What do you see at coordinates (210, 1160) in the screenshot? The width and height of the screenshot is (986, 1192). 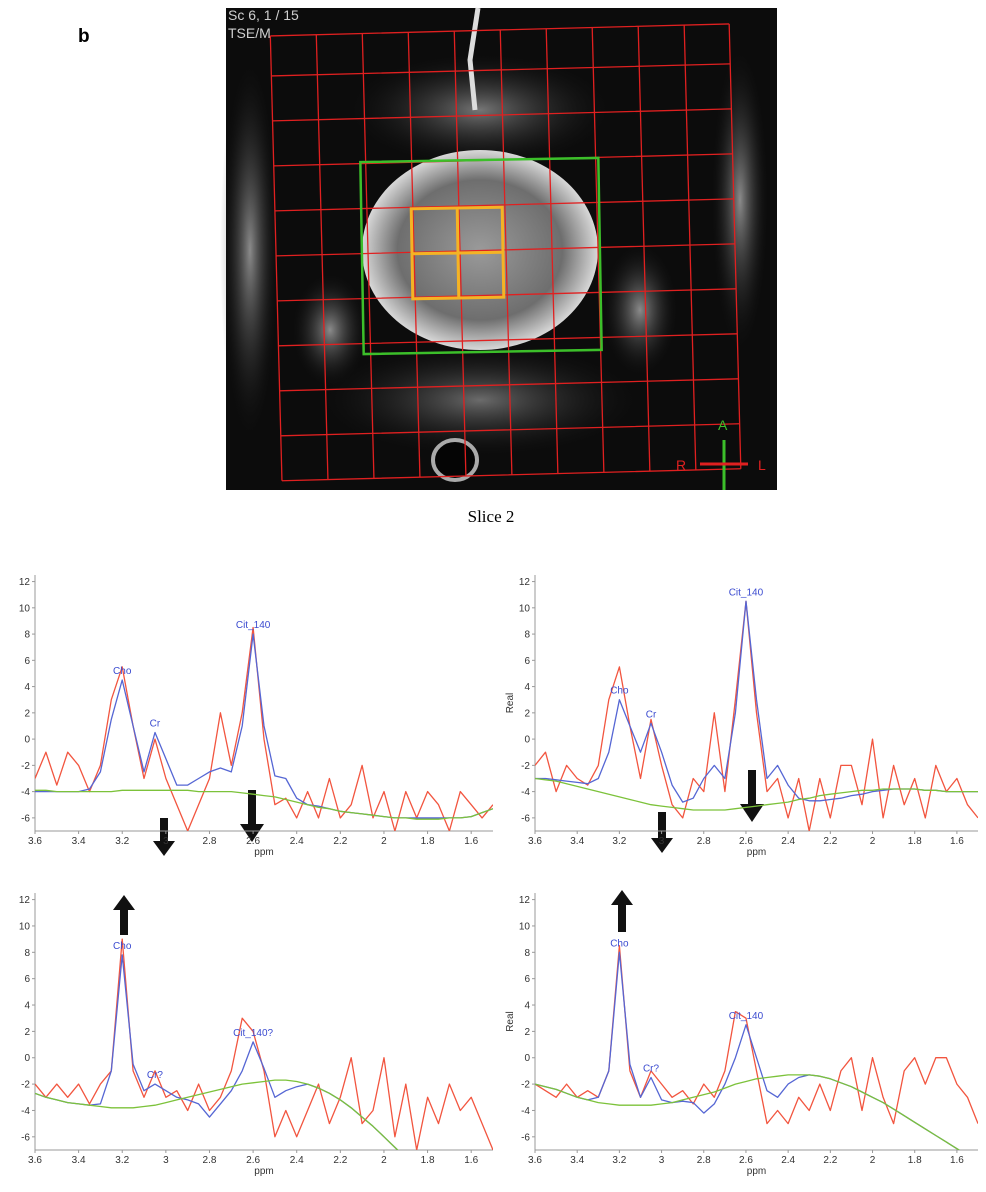 I see `x-tick-label: 2.8` at bounding box center [210, 1160].